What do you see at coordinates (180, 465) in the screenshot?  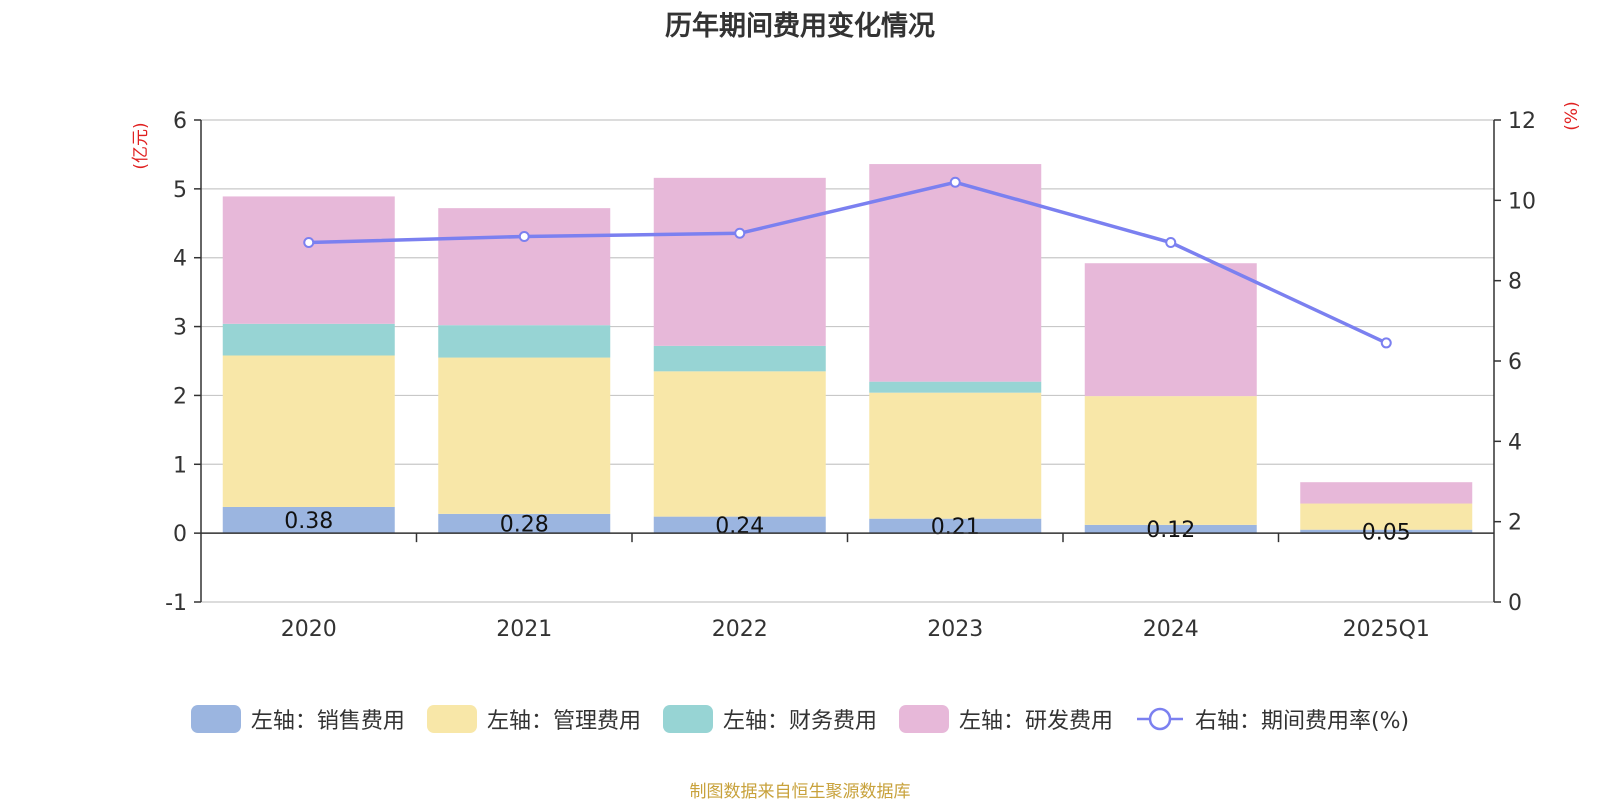 I see `left-tick-label: 1` at bounding box center [180, 465].